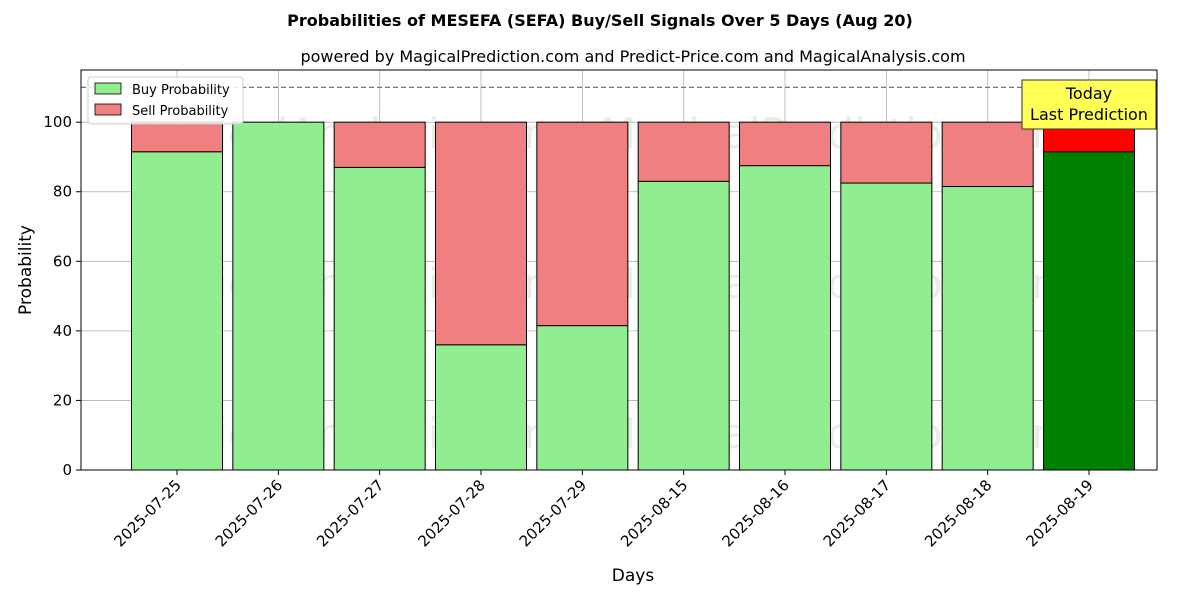  I want to click on y-tick-label: 20, so click(62, 400).